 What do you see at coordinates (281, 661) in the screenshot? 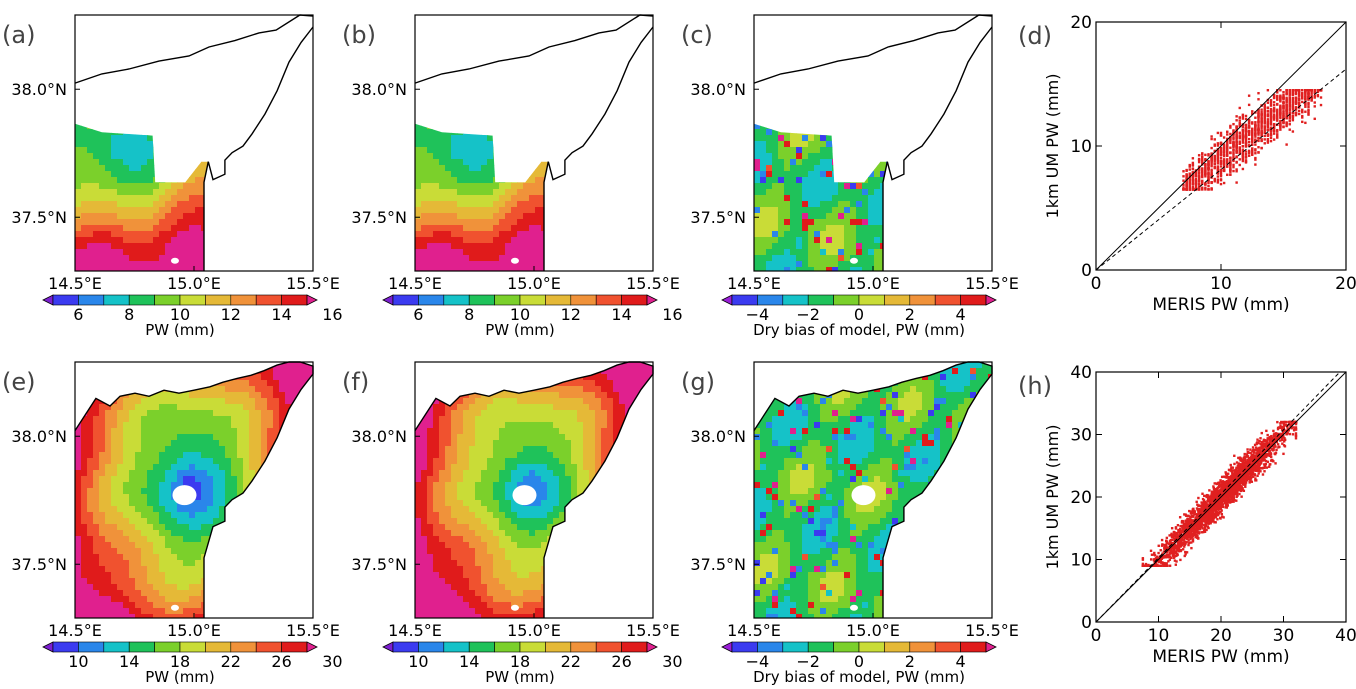
I see `colorbar-tick-label: 26` at bounding box center [281, 661].